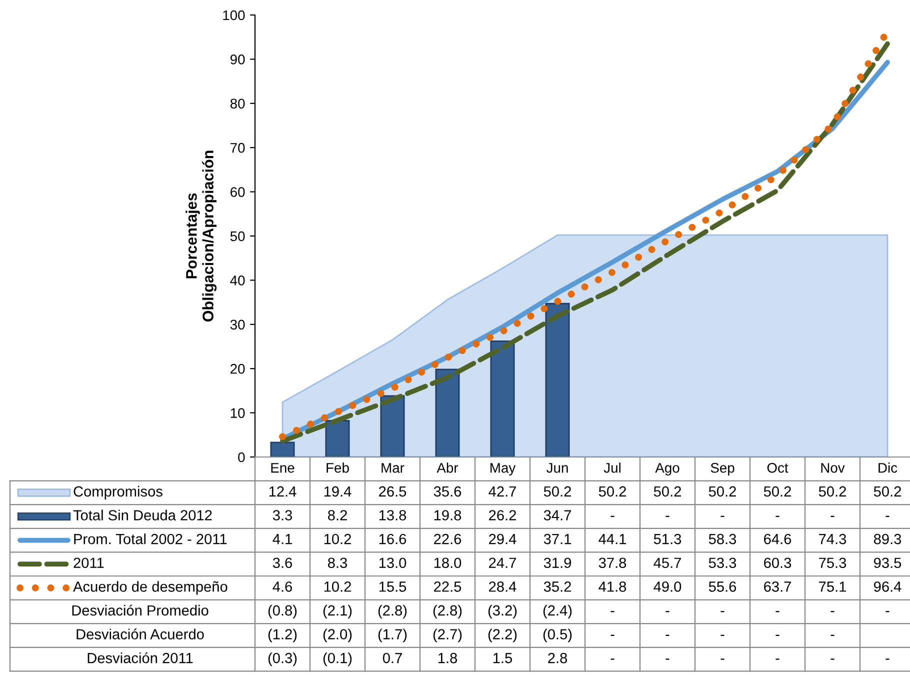  Describe the element at coordinates (448, 586) in the screenshot. I see `data-label: 22.5` at that location.